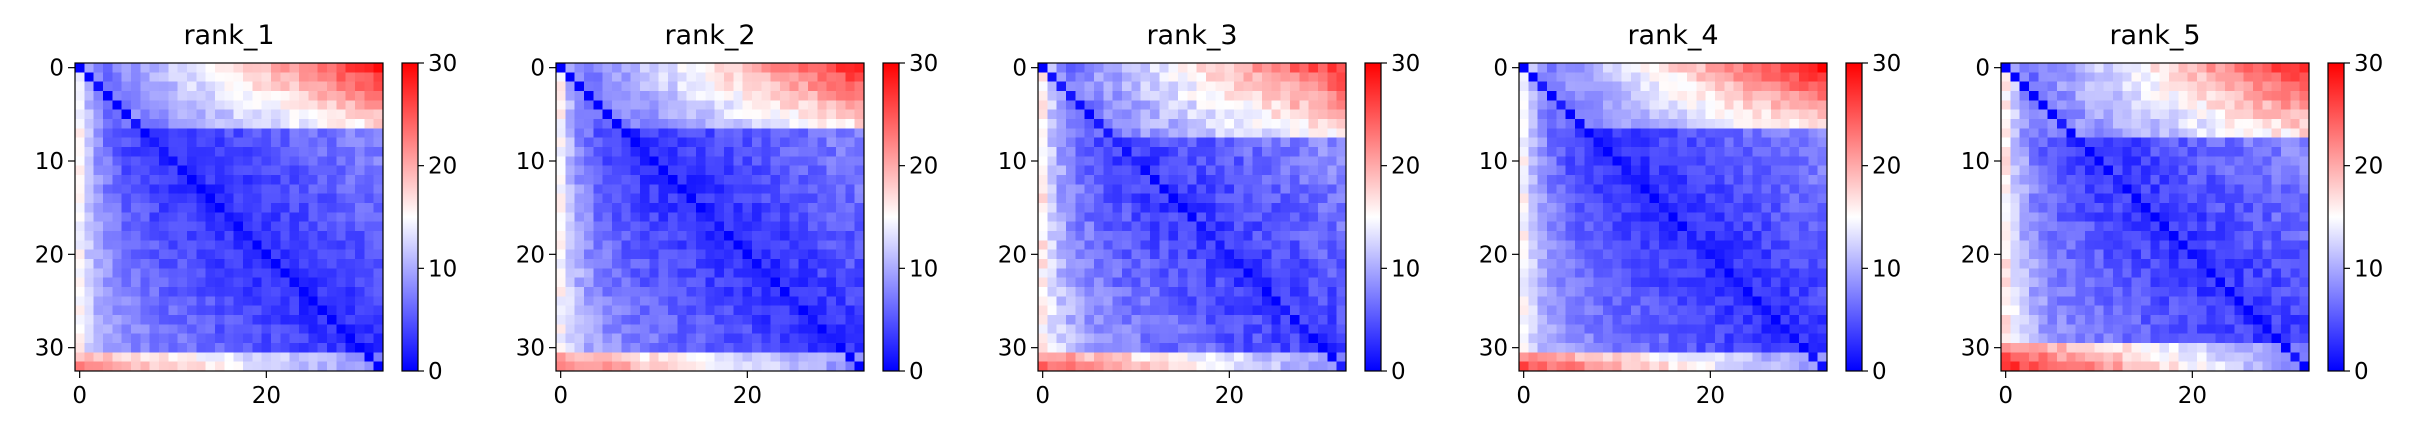 This screenshot has height=438, width=2417. I want to click on y-tick-label: 10, so click(49, 162).